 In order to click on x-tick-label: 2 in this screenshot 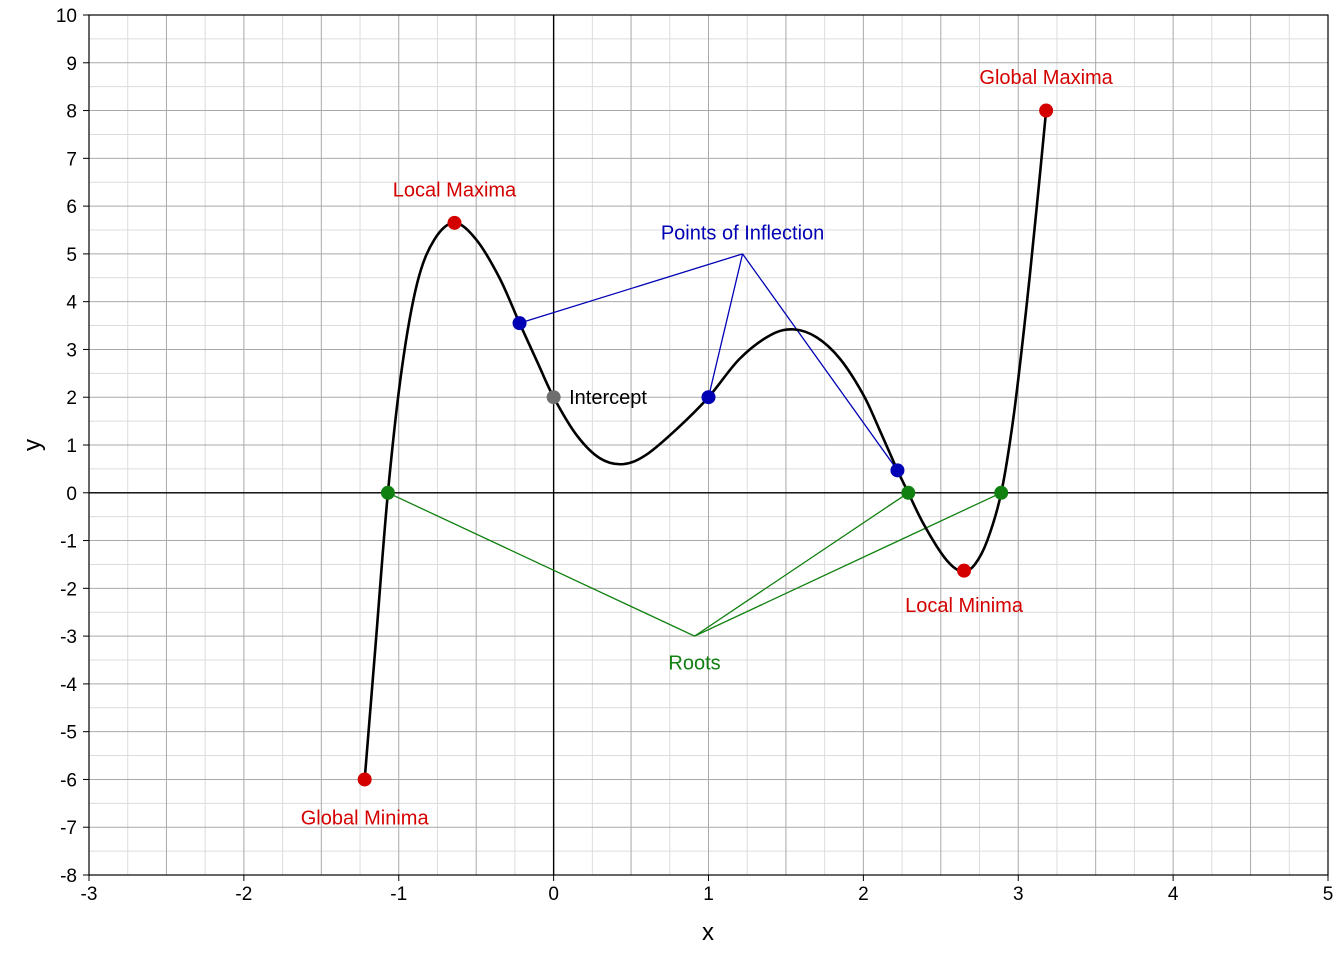, I will do `click(863, 894)`.